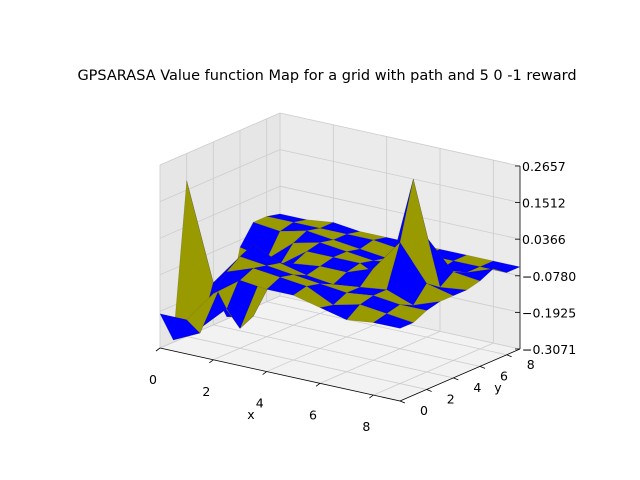 The width and height of the screenshot is (640, 480). Describe the element at coordinates (313, 414) in the screenshot. I see `x-tick-label: 6` at that location.